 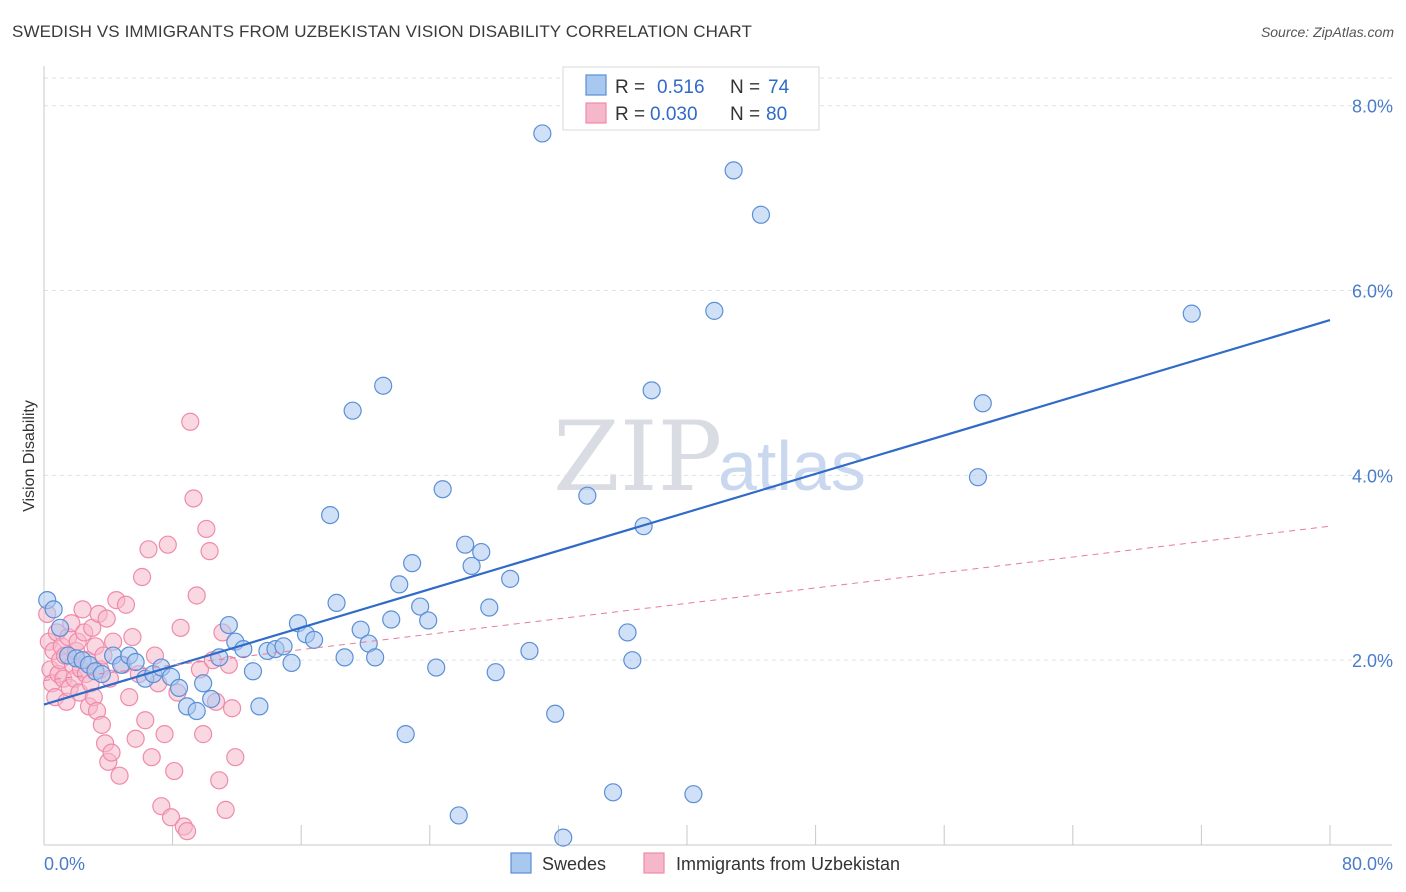 I want to click on y-tick-labels: 2.0% 4.0% 6.0% 8.0%, so click(x=1372, y=384).